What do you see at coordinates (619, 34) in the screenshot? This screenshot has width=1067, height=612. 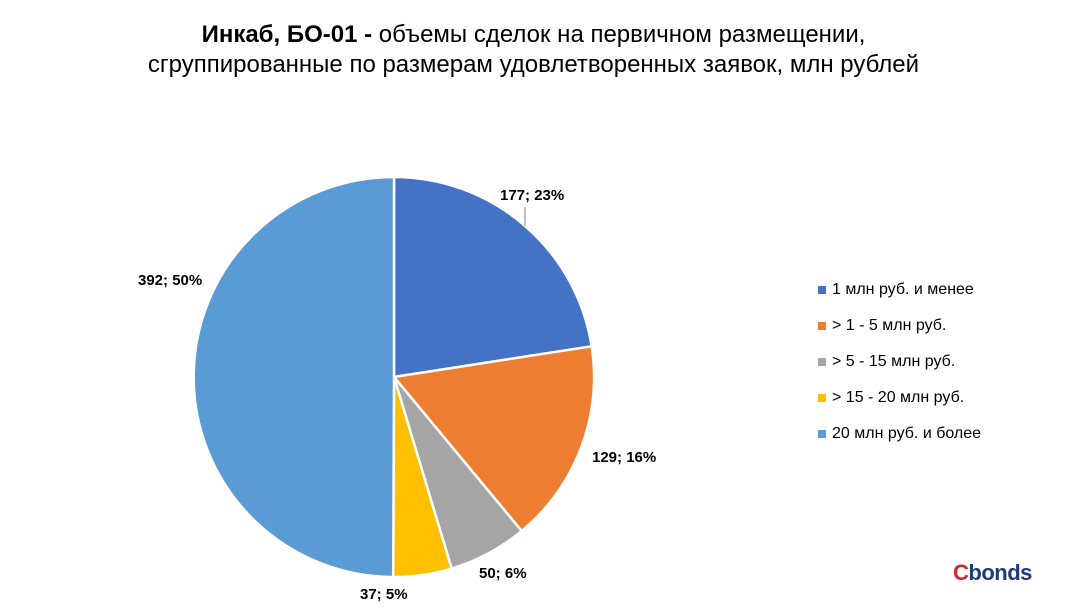 I see `chart-title-rest: объемы сделок на первичном размещении,` at bounding box center [619, 34].